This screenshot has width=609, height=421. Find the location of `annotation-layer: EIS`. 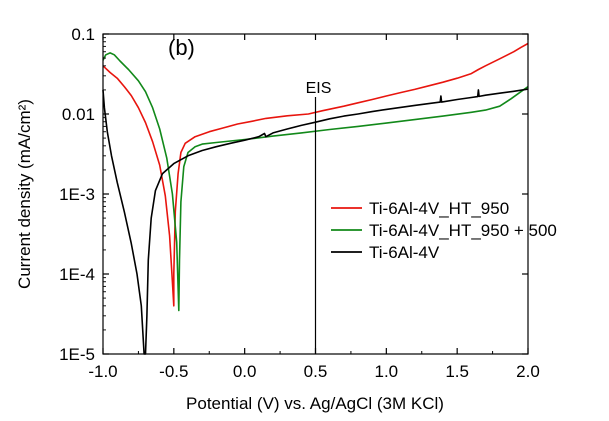

annotation-layer: EIS is located at coordinates (319, 217).